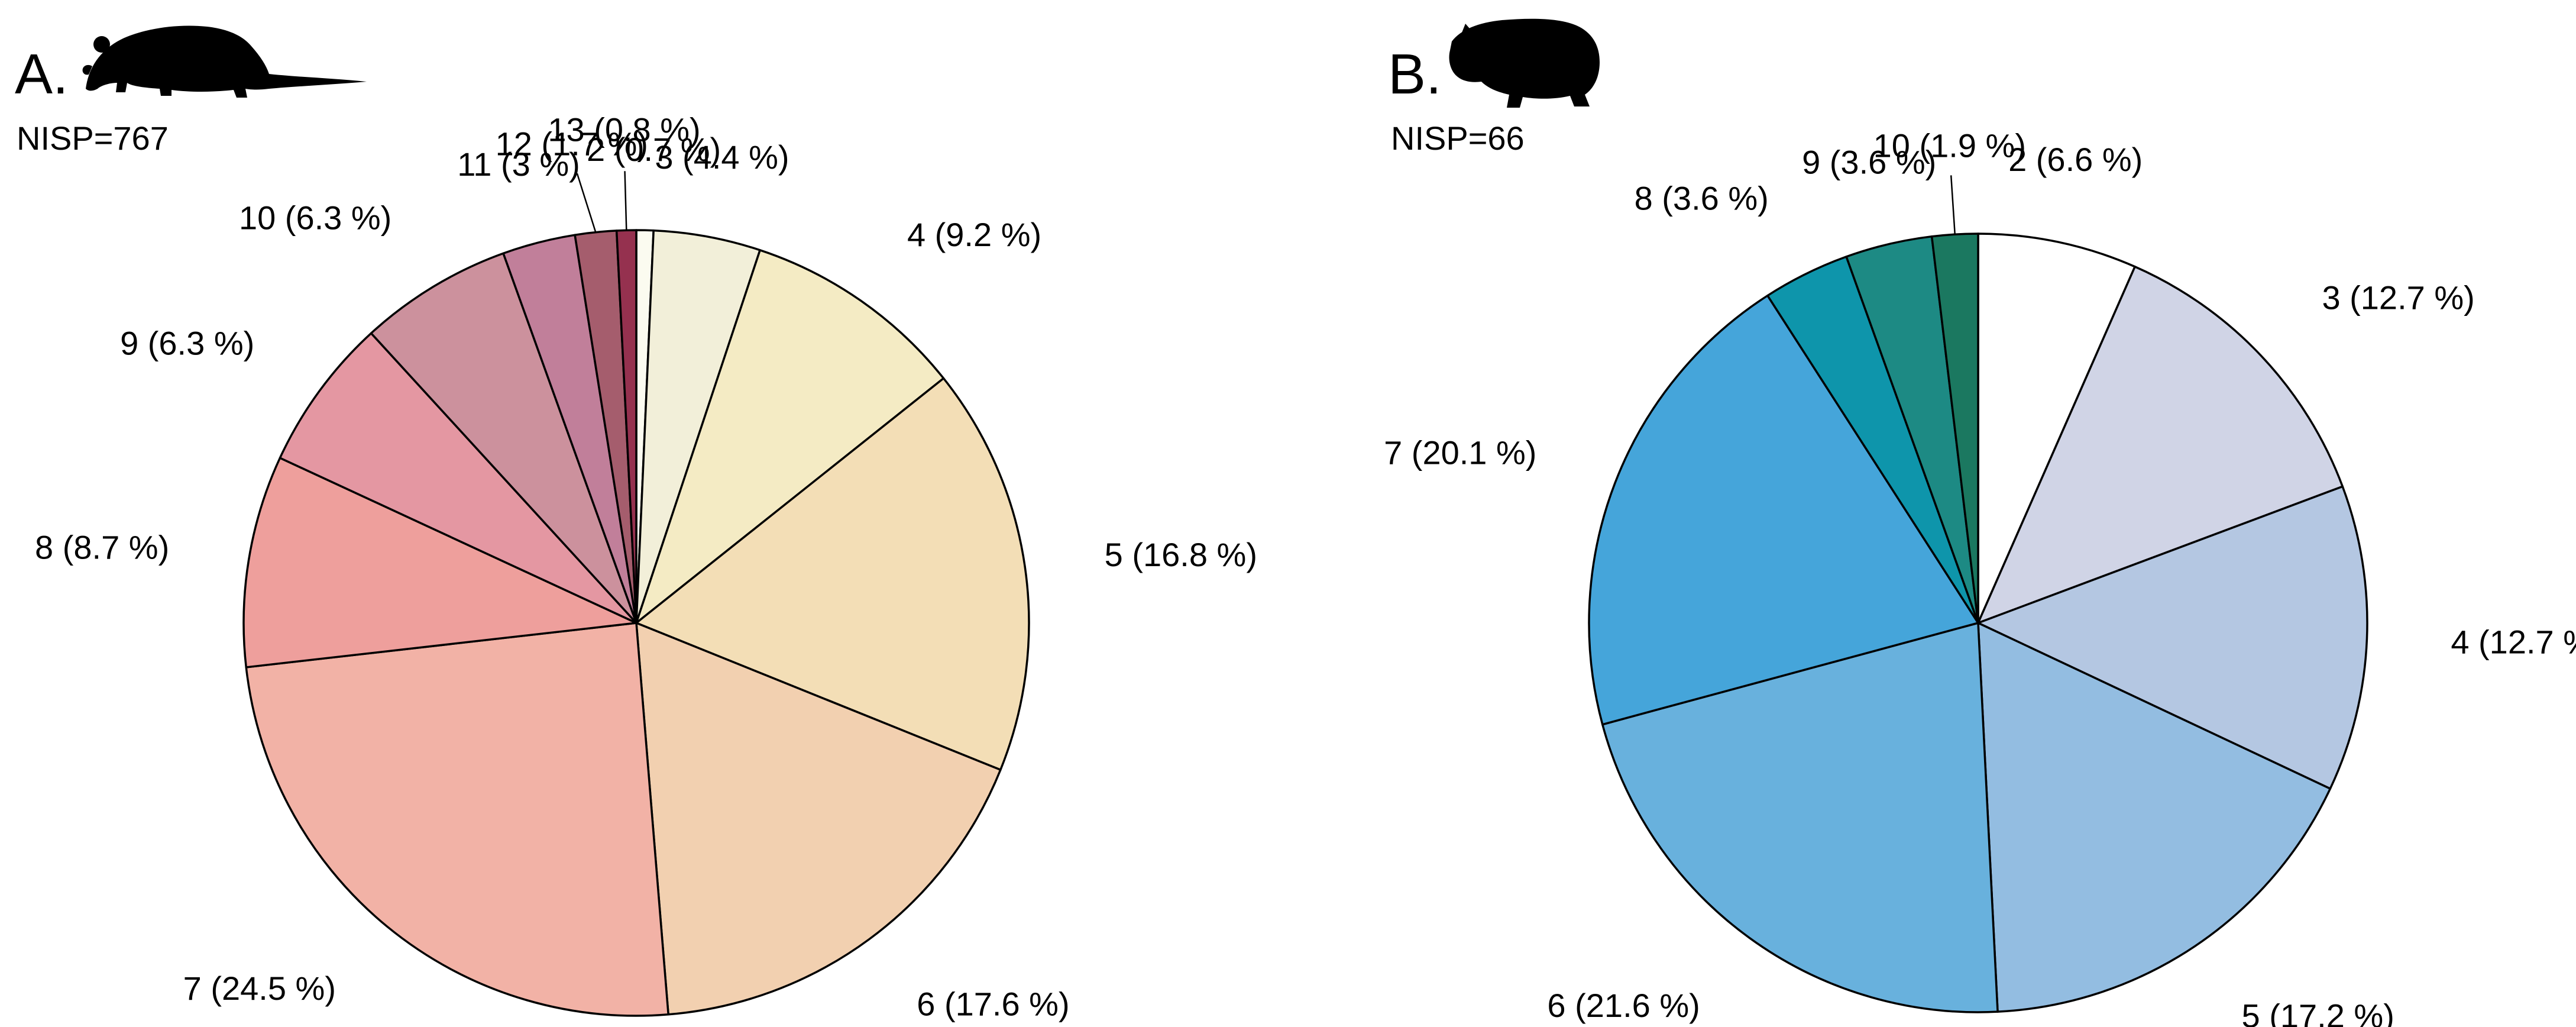 This screenshot has width=2576, height=1027. I want to click on slice-label-3: 3 (12.7 %), so click(2398, 298).